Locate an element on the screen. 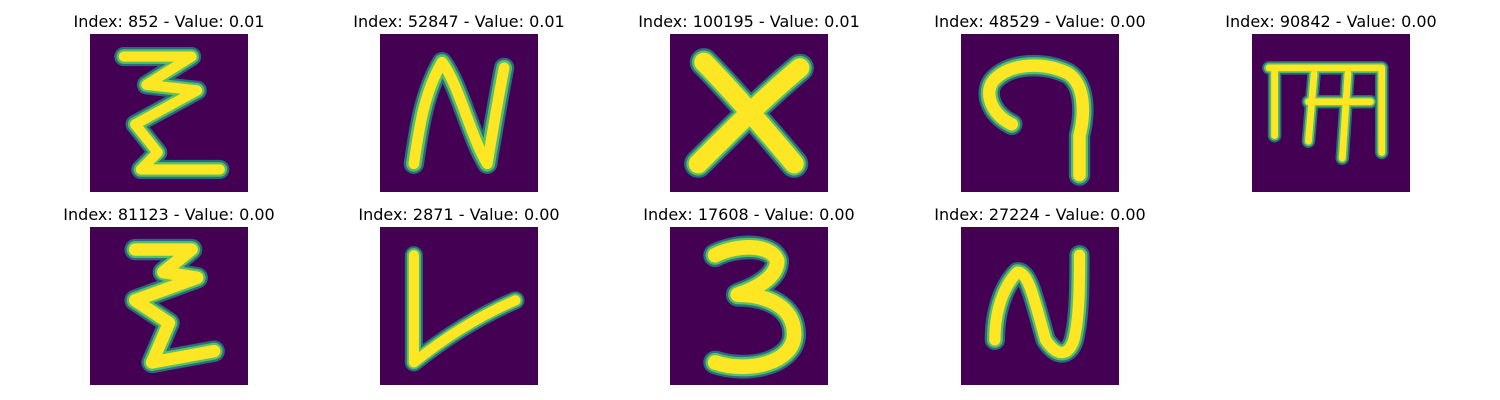  digit-3-glyph is located at coordinates (749, 306).